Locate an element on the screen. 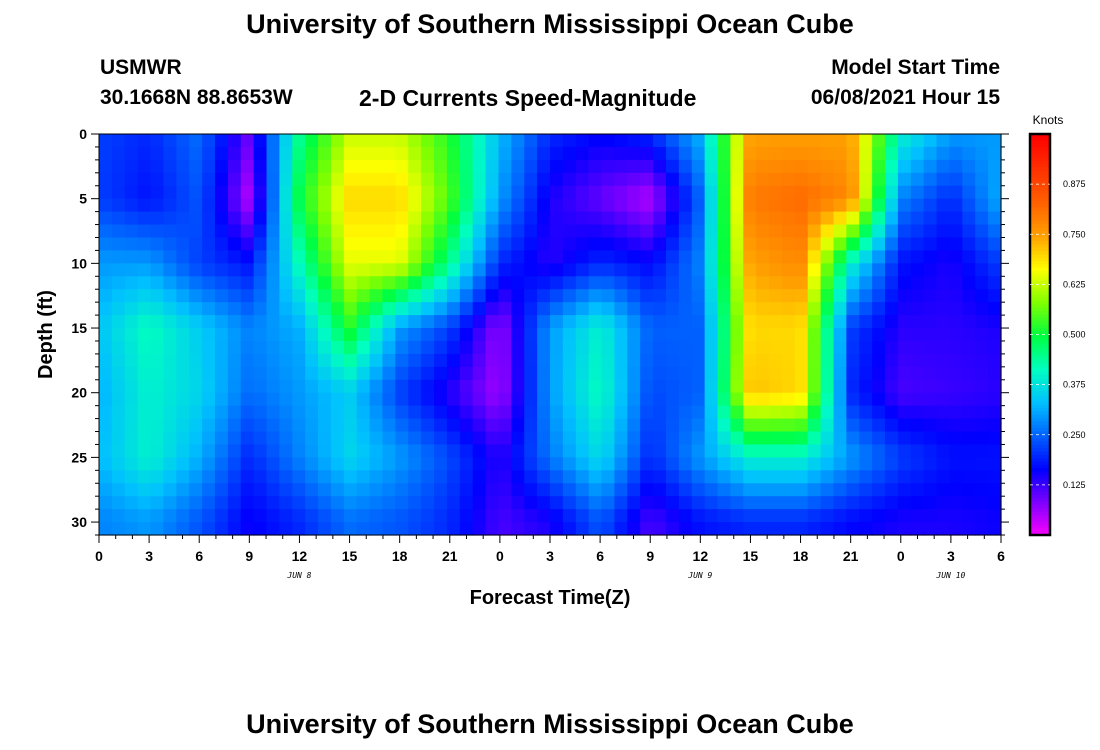 Image resolution: width=1100 pixels, height=750 pixels. station-coords: 30.1668N 88.8653W is located at coordinates (196, 97).